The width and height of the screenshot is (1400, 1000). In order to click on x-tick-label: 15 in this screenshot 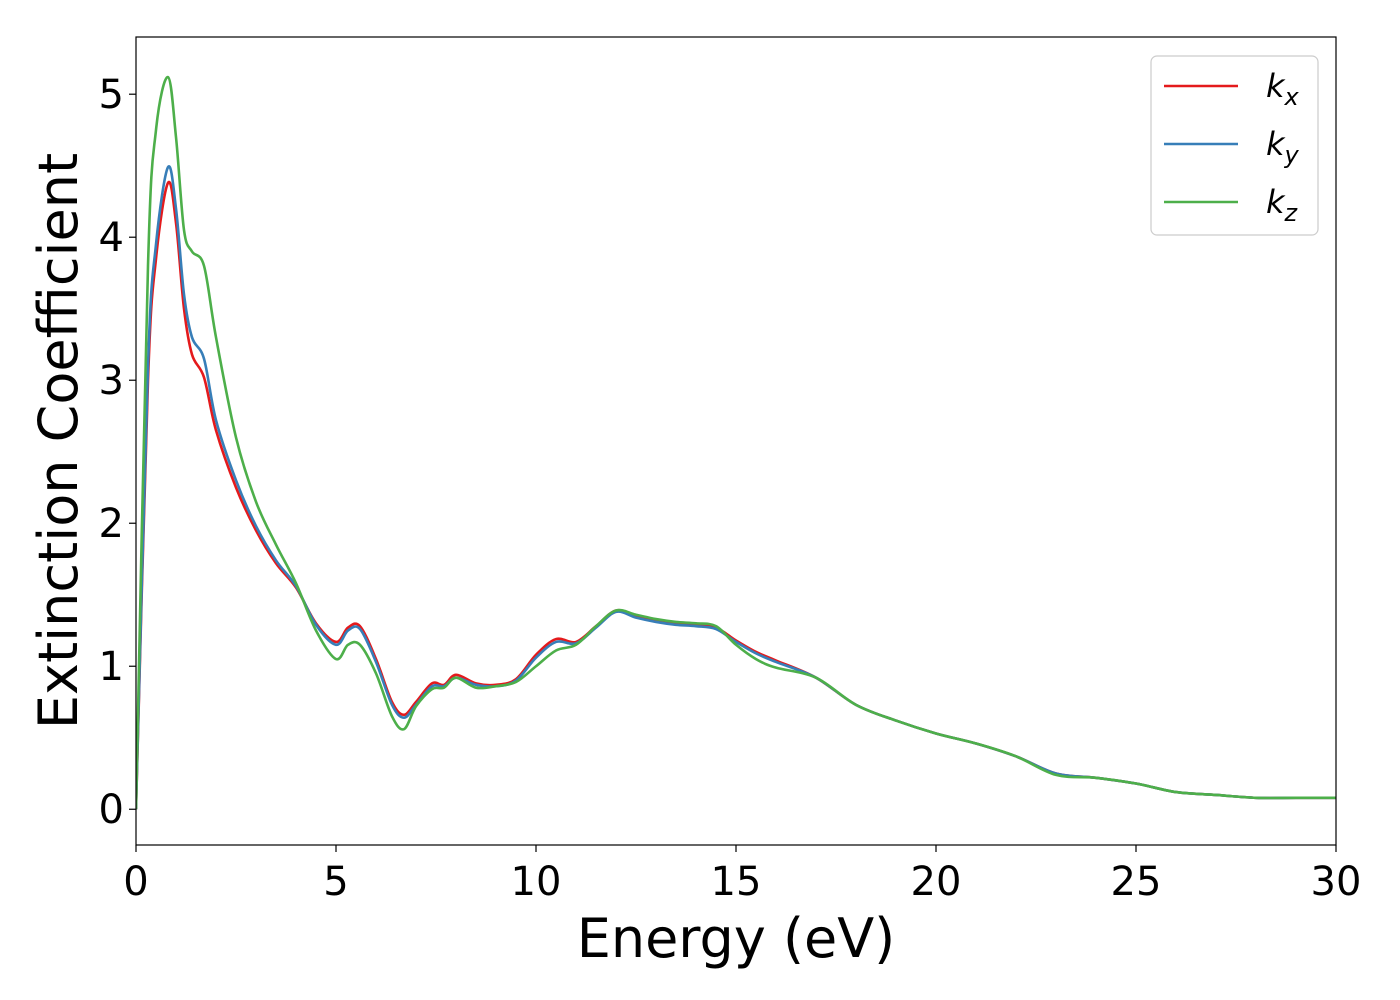, I will do `click(736, 882)`.